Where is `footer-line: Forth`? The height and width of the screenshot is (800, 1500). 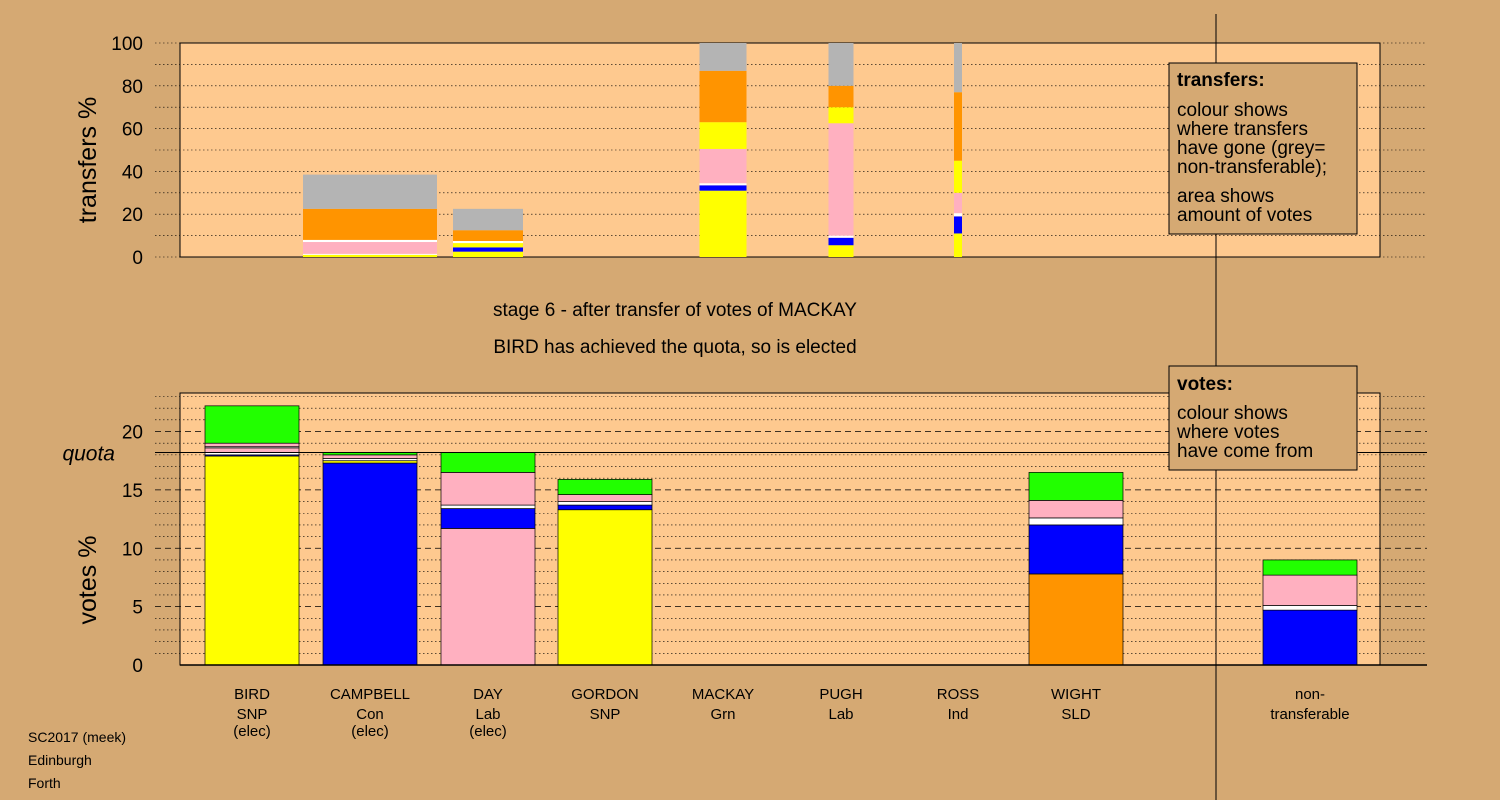
footer-line: Forth is located at coordinates (44, 783).